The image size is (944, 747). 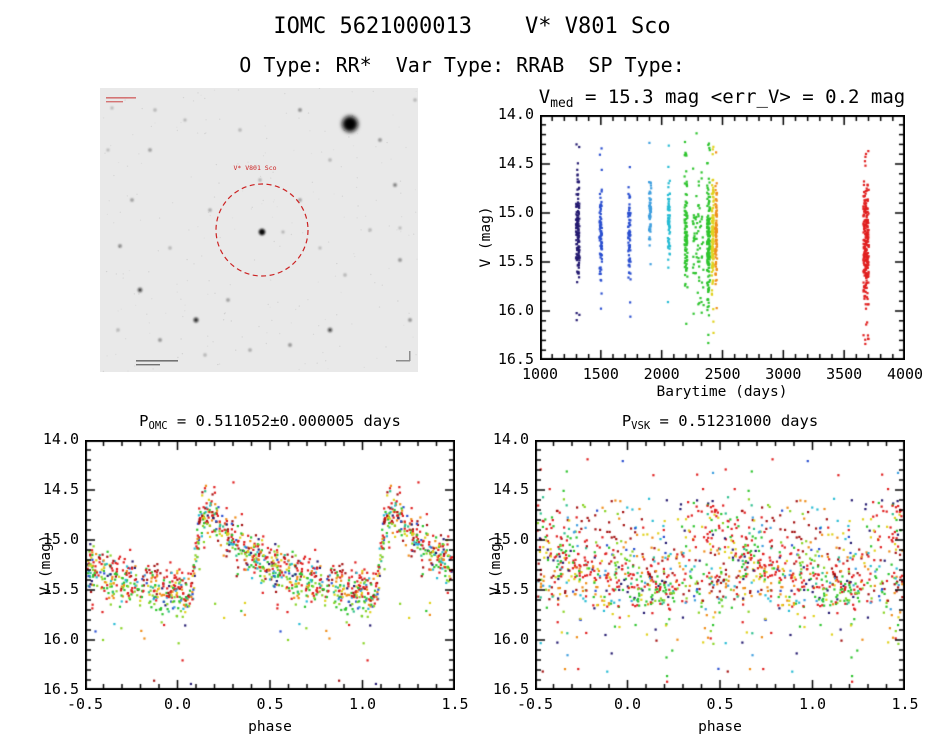 I want to click on finder-star-field, so click(x=260, y=230).